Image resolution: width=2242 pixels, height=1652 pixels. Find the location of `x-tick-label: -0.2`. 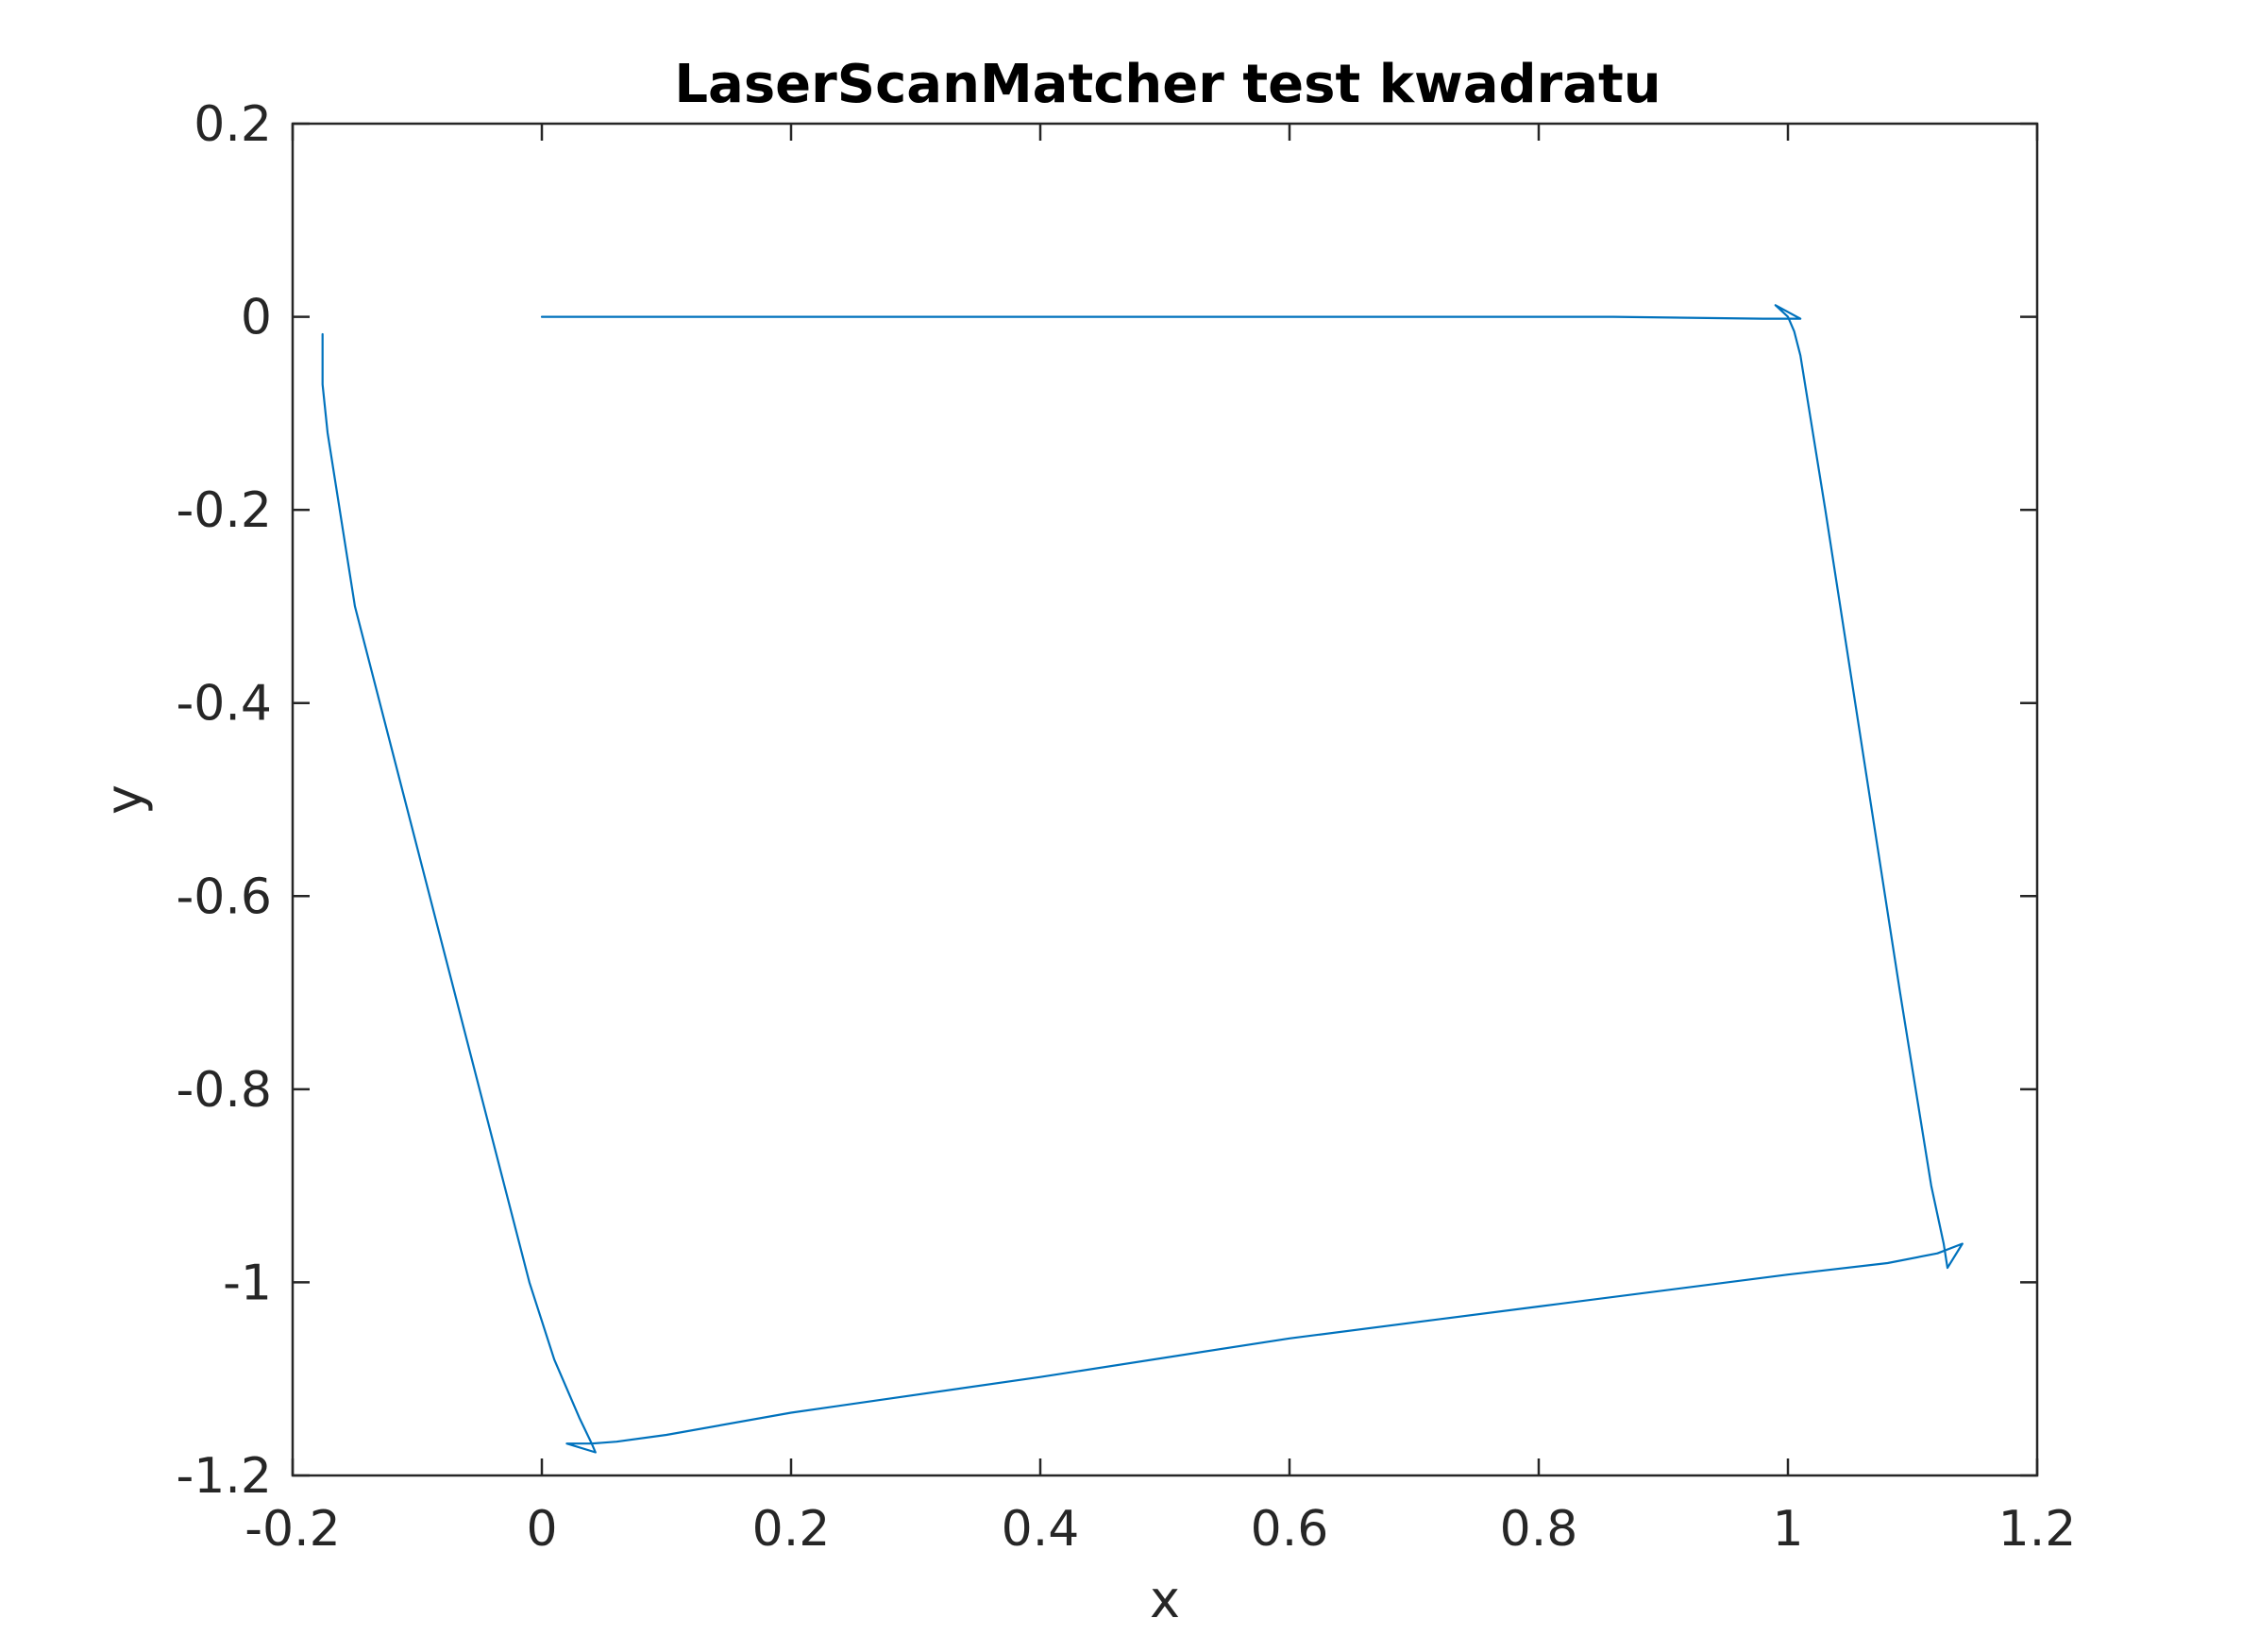

x-tick-label: -0.2 is located at coordinates (292, 1529).